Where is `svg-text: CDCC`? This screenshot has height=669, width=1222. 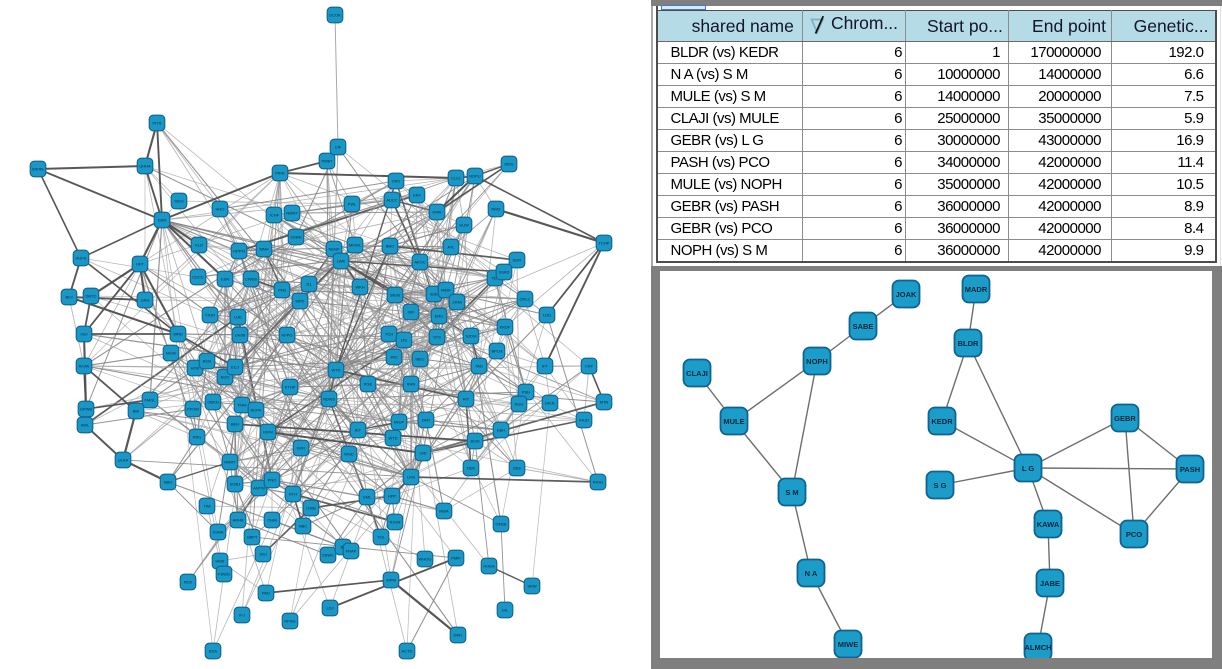 svg-text: CDCC is located at coordinates (198, 277).